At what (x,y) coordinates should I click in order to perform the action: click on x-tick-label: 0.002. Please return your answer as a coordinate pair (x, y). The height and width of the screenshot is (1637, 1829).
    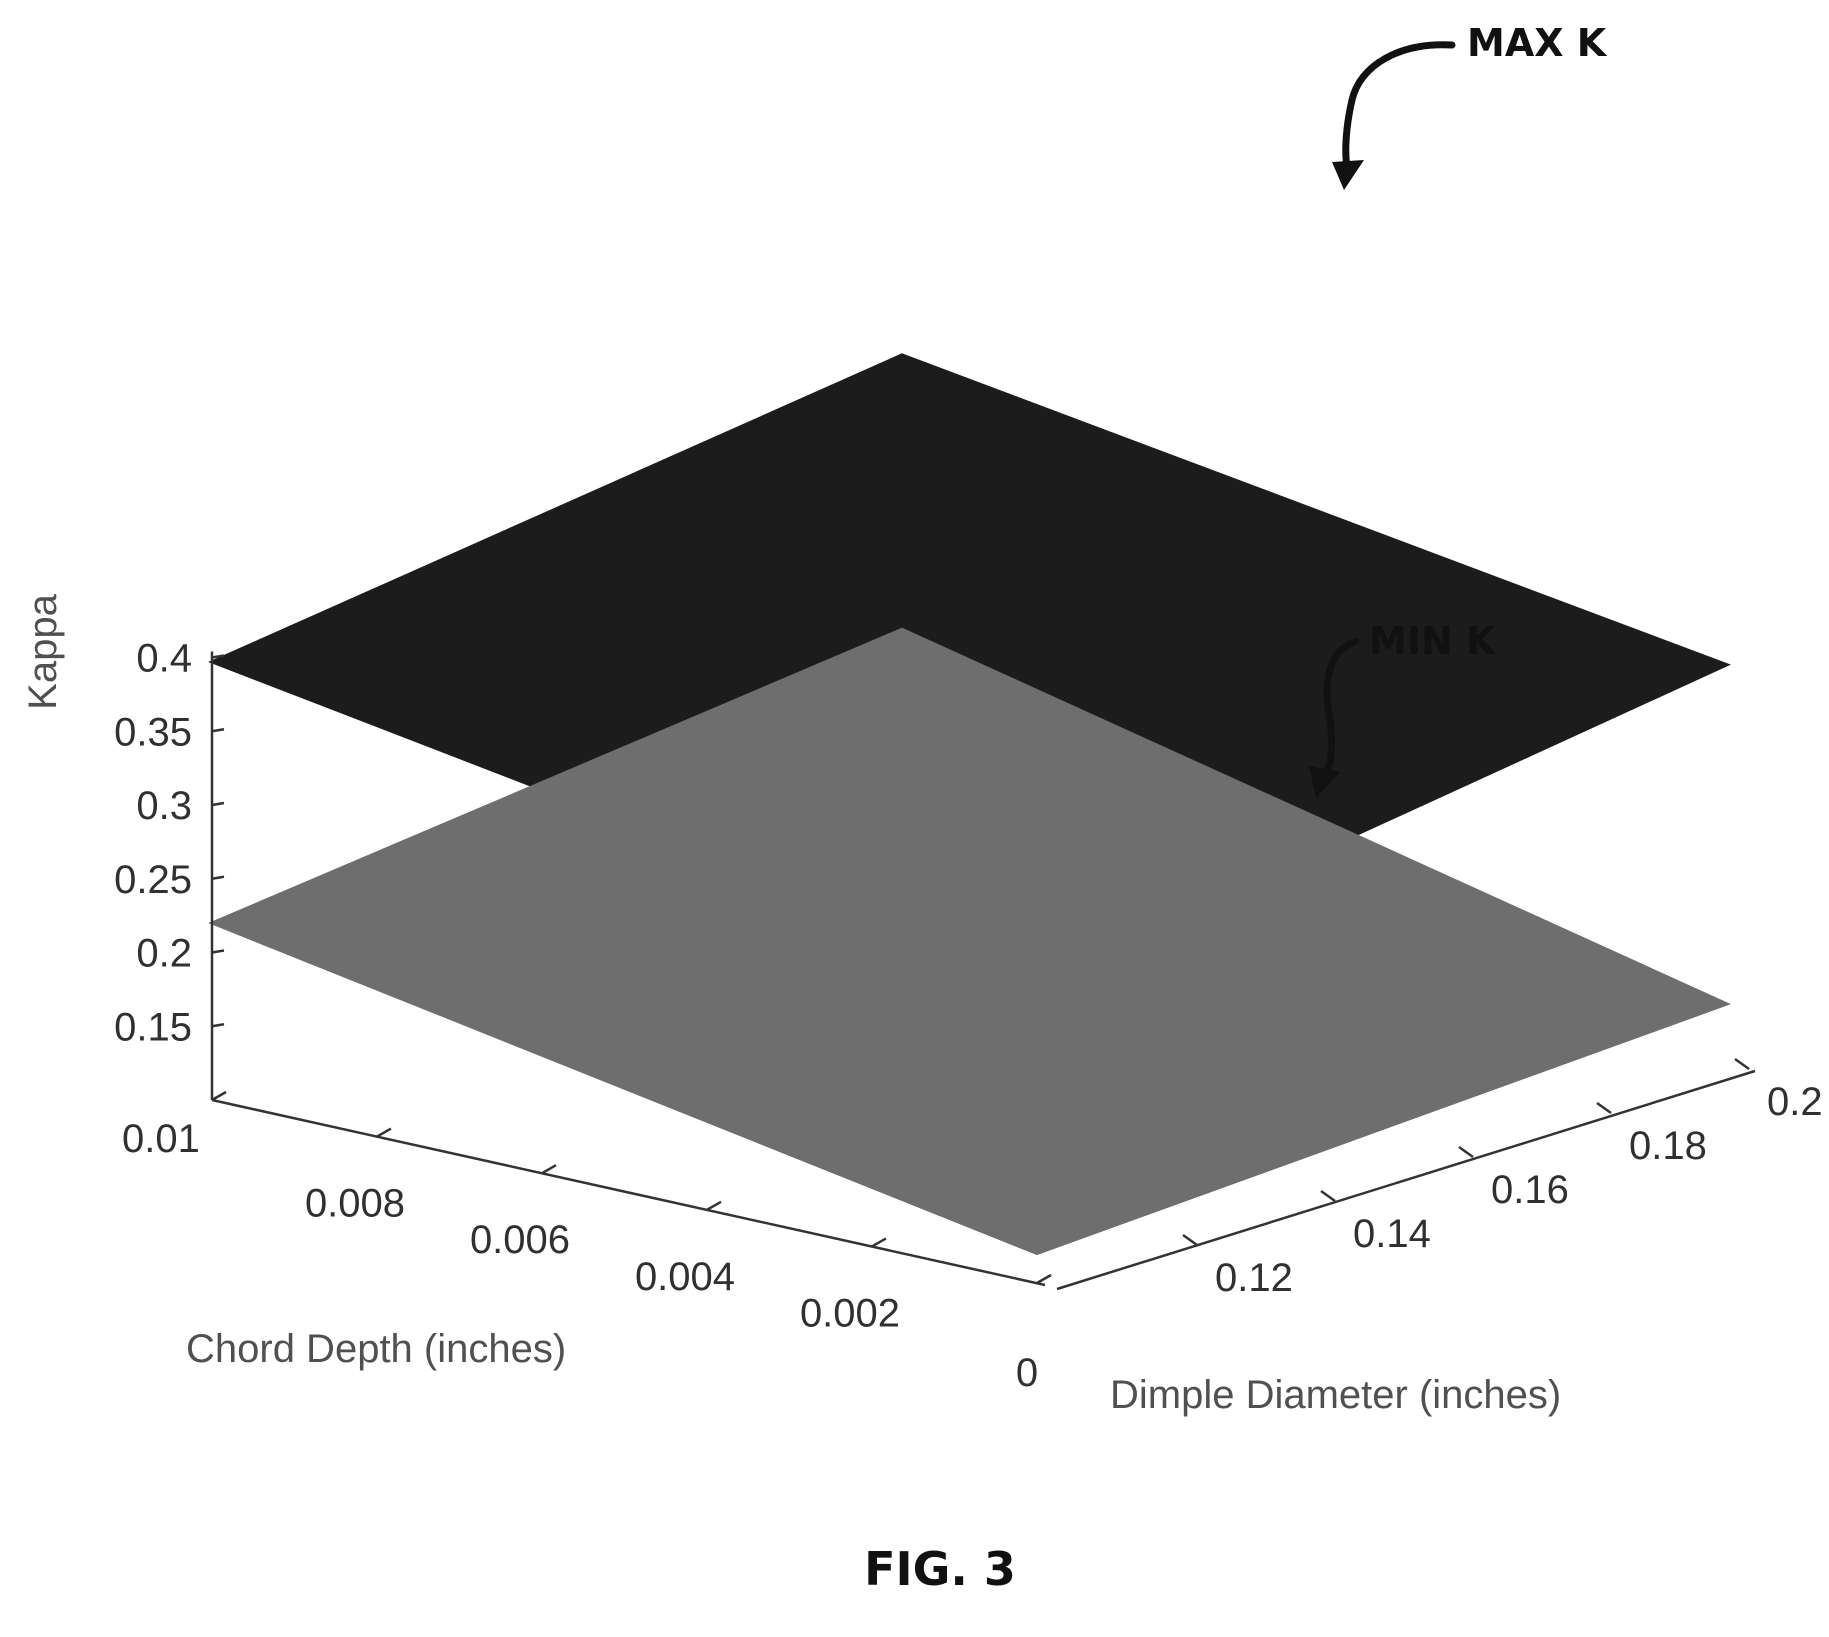
    Looking at the image, I should click on (850, 1313).